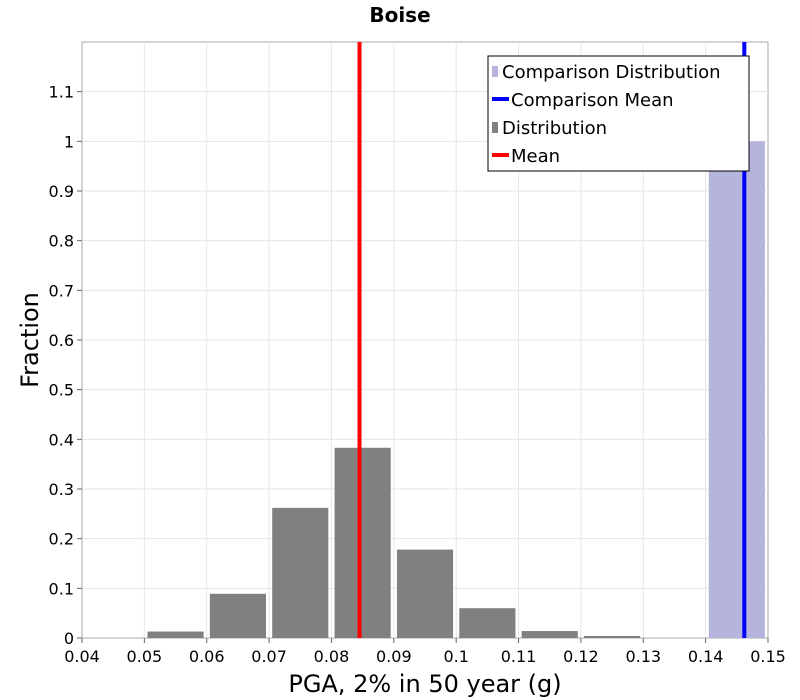  I want to click on chart-title: Boise, so click(399, 15).